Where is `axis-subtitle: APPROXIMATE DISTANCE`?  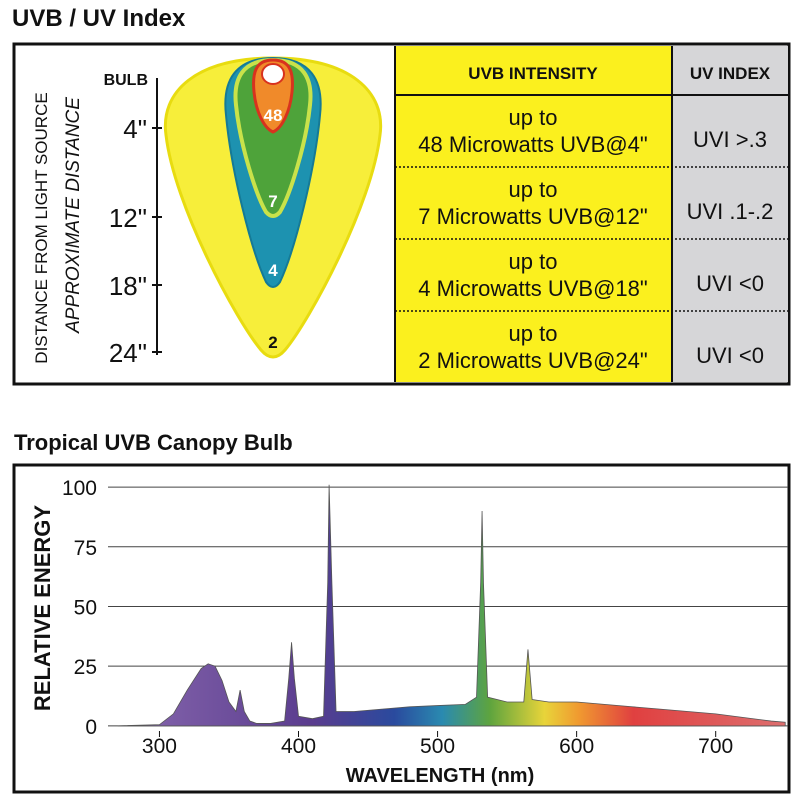
axis-subtitle: APPROXIMATE DISTANCE is located at coordinates (73, 215).